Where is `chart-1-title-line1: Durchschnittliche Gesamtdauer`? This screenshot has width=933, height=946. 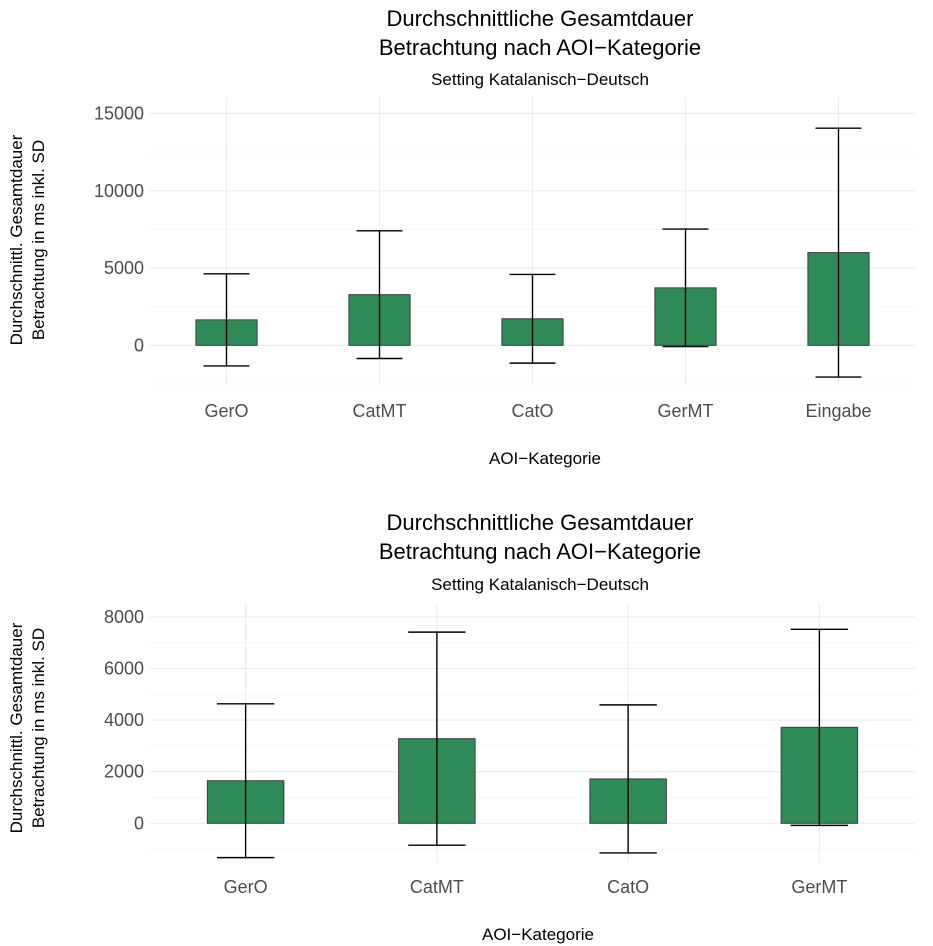
chart-1-title-line1: Durchschnittliche Gesamtdauer is located at coordinates (540, 18).